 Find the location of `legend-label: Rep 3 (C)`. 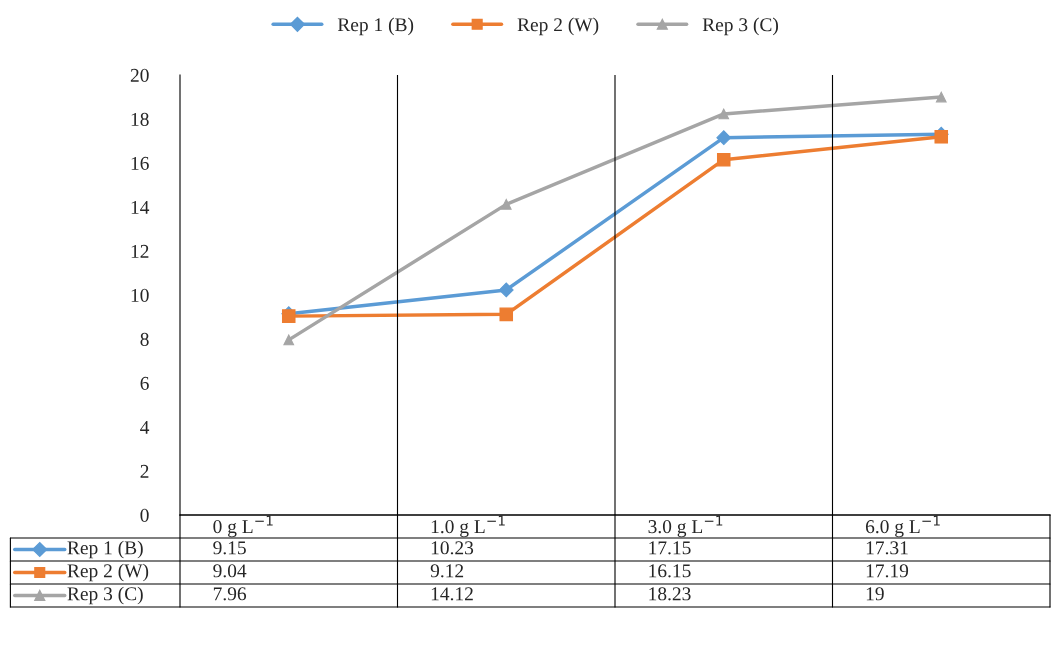

legend-label: Rep 3 (C) is located at coordinates (740, 26).